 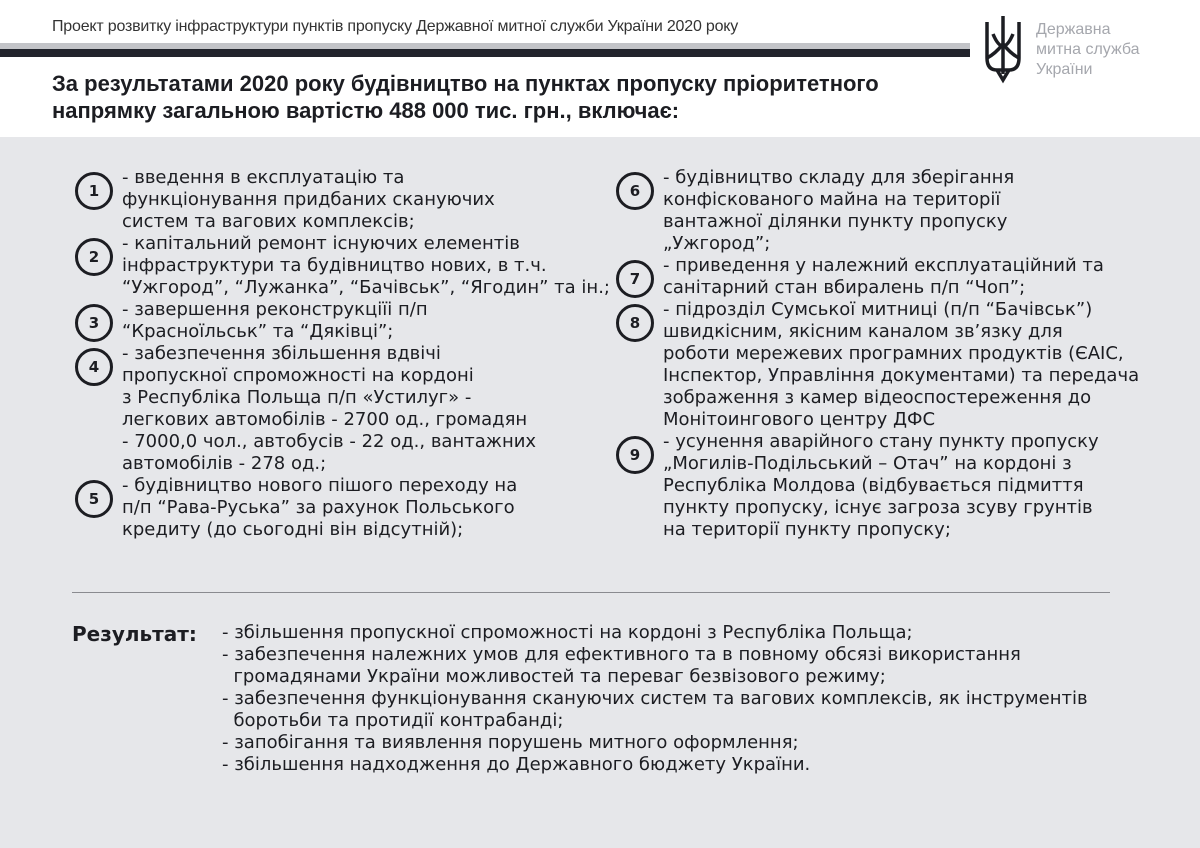 What do you see at coordinates (591, 592) in the screenshot?
I see `divider` at bounding box center [591, 592].